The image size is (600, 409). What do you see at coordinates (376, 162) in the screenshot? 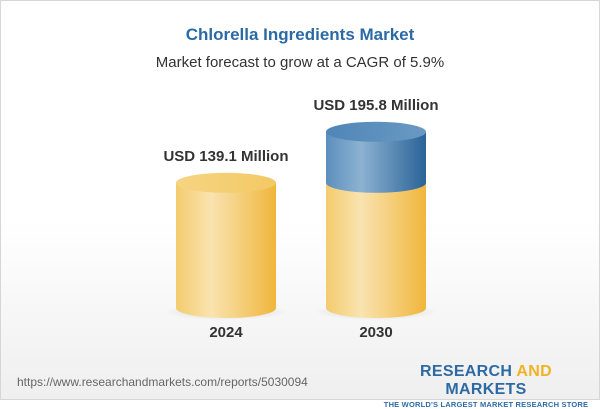
I see `cylinder-growth-body` at bounding box center [376, 162].